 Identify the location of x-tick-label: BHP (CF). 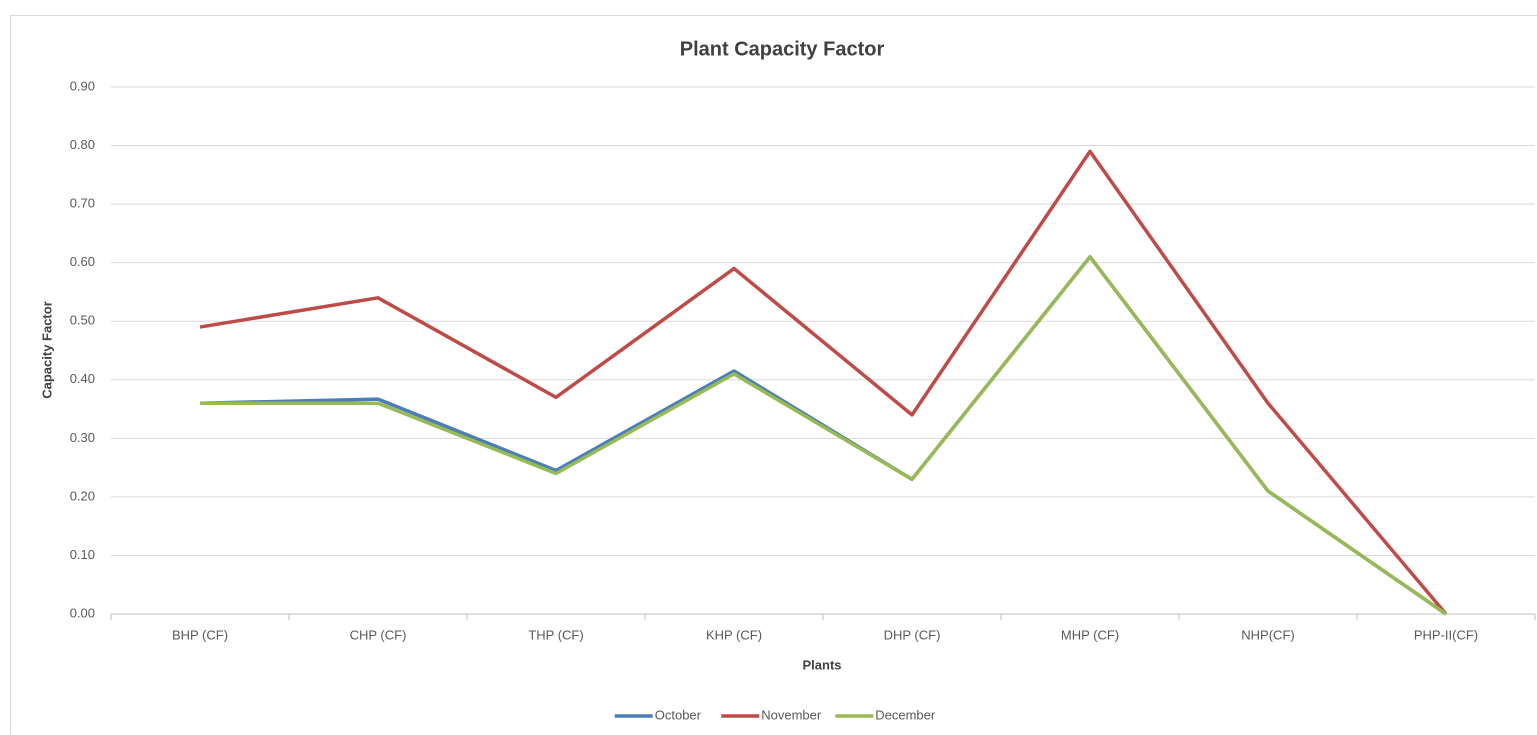
(200, 634).